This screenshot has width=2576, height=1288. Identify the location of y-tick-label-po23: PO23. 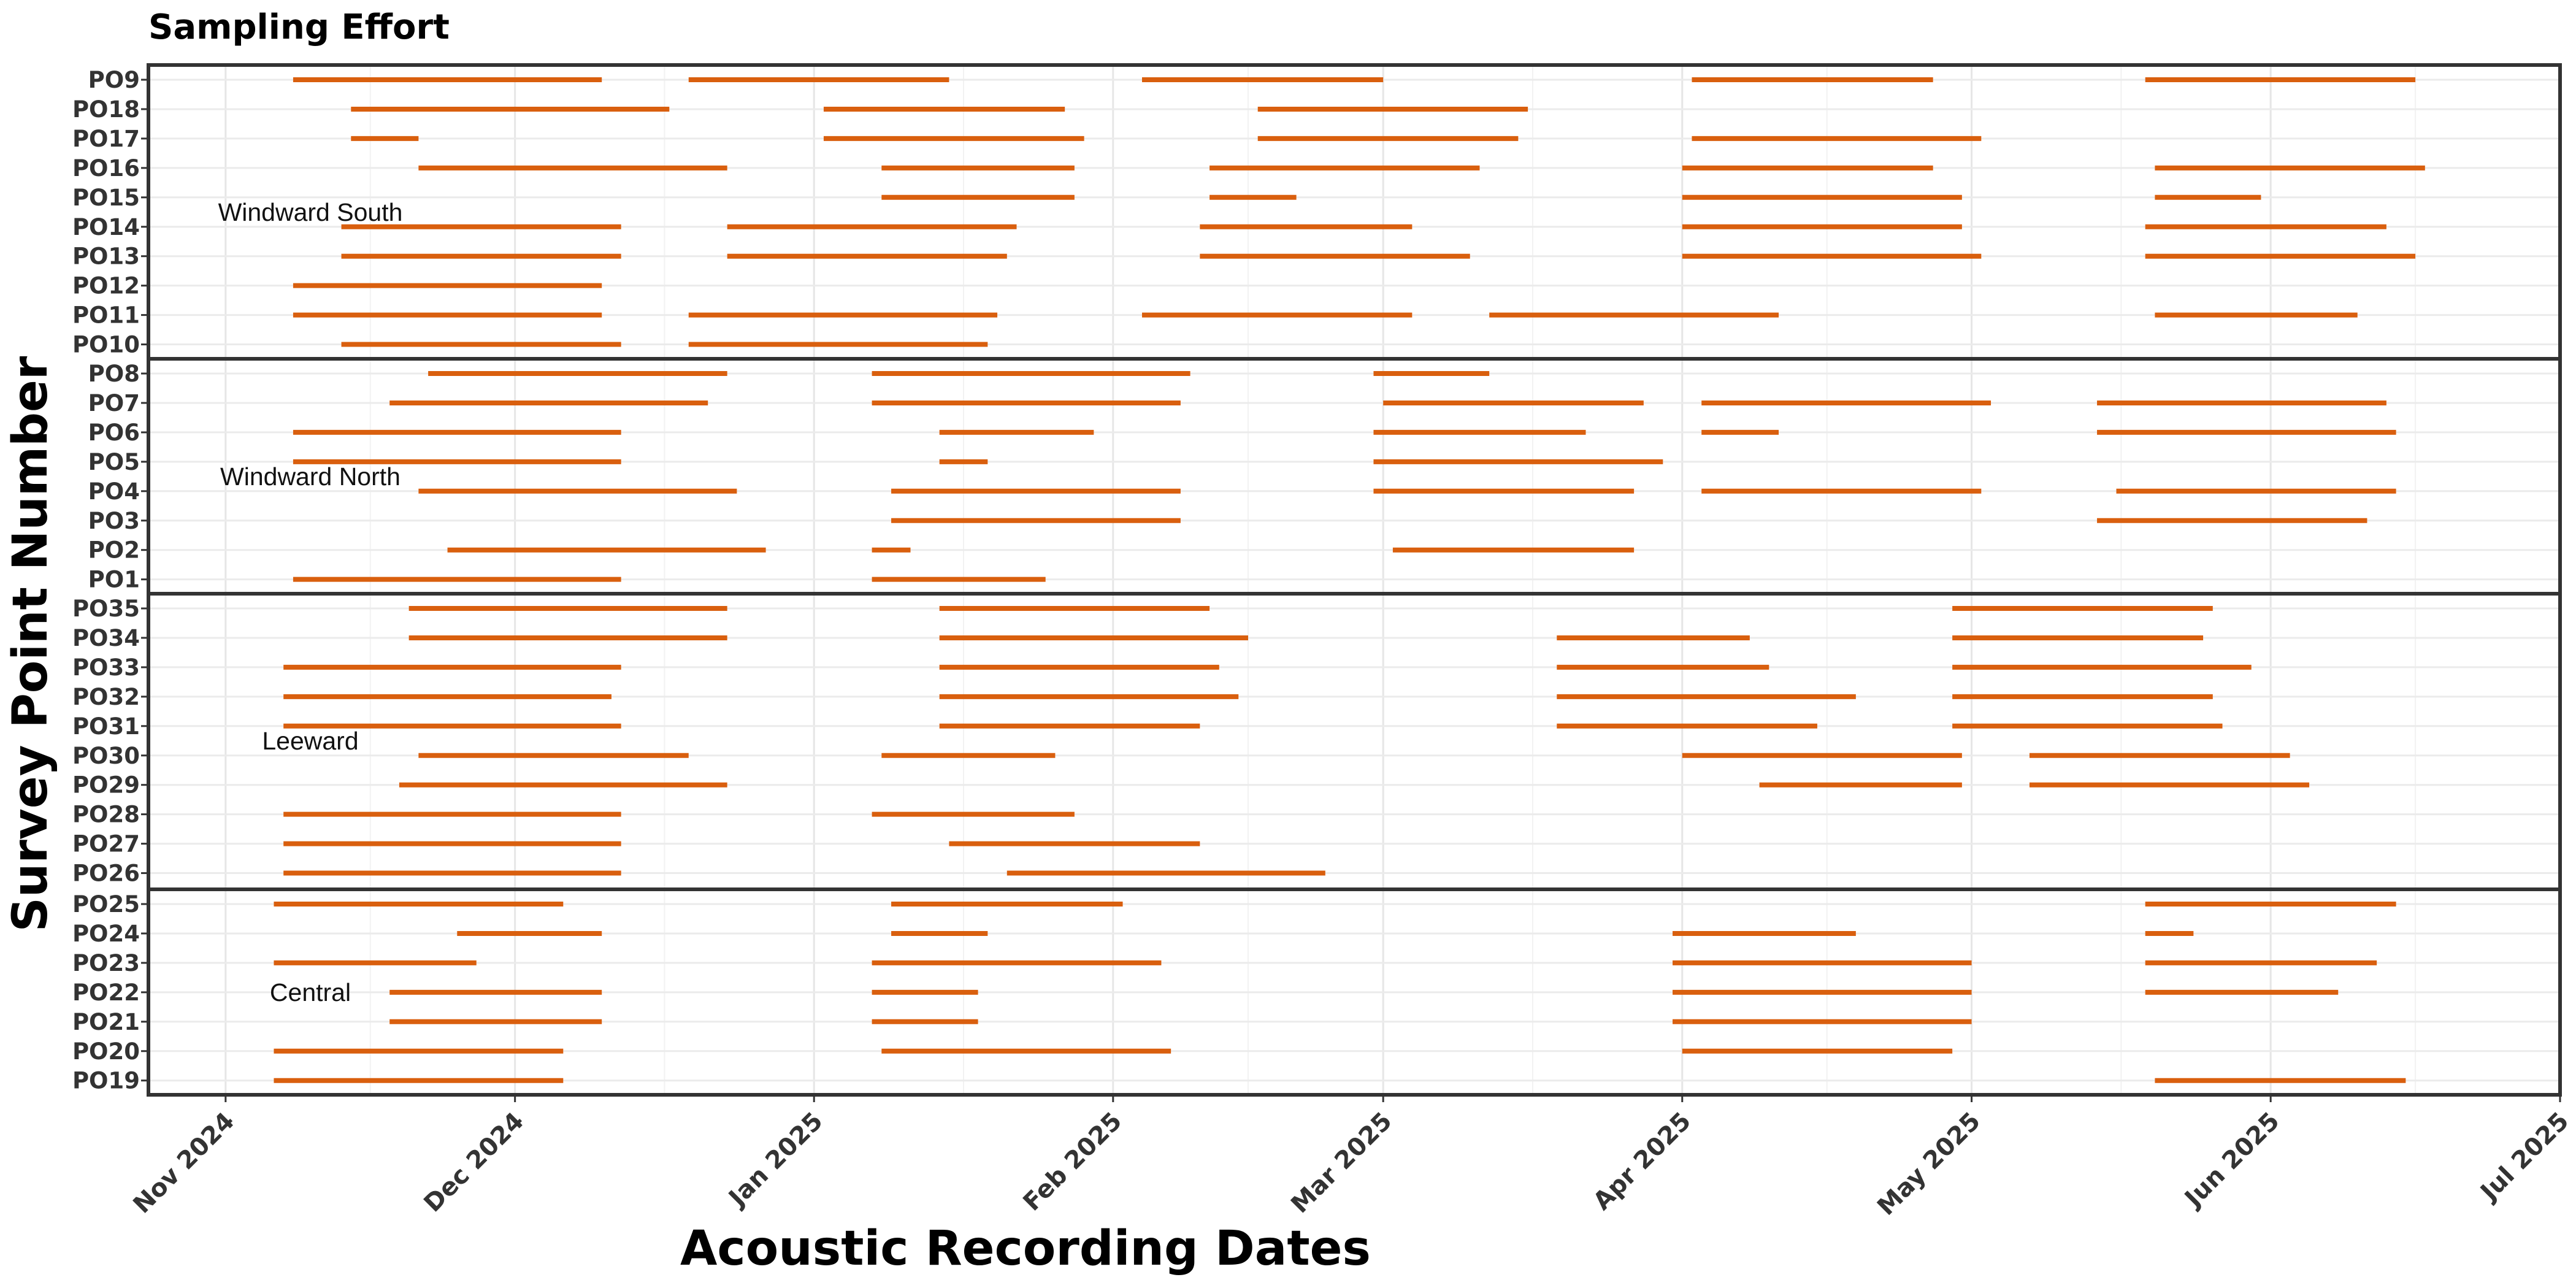
(106, 963).